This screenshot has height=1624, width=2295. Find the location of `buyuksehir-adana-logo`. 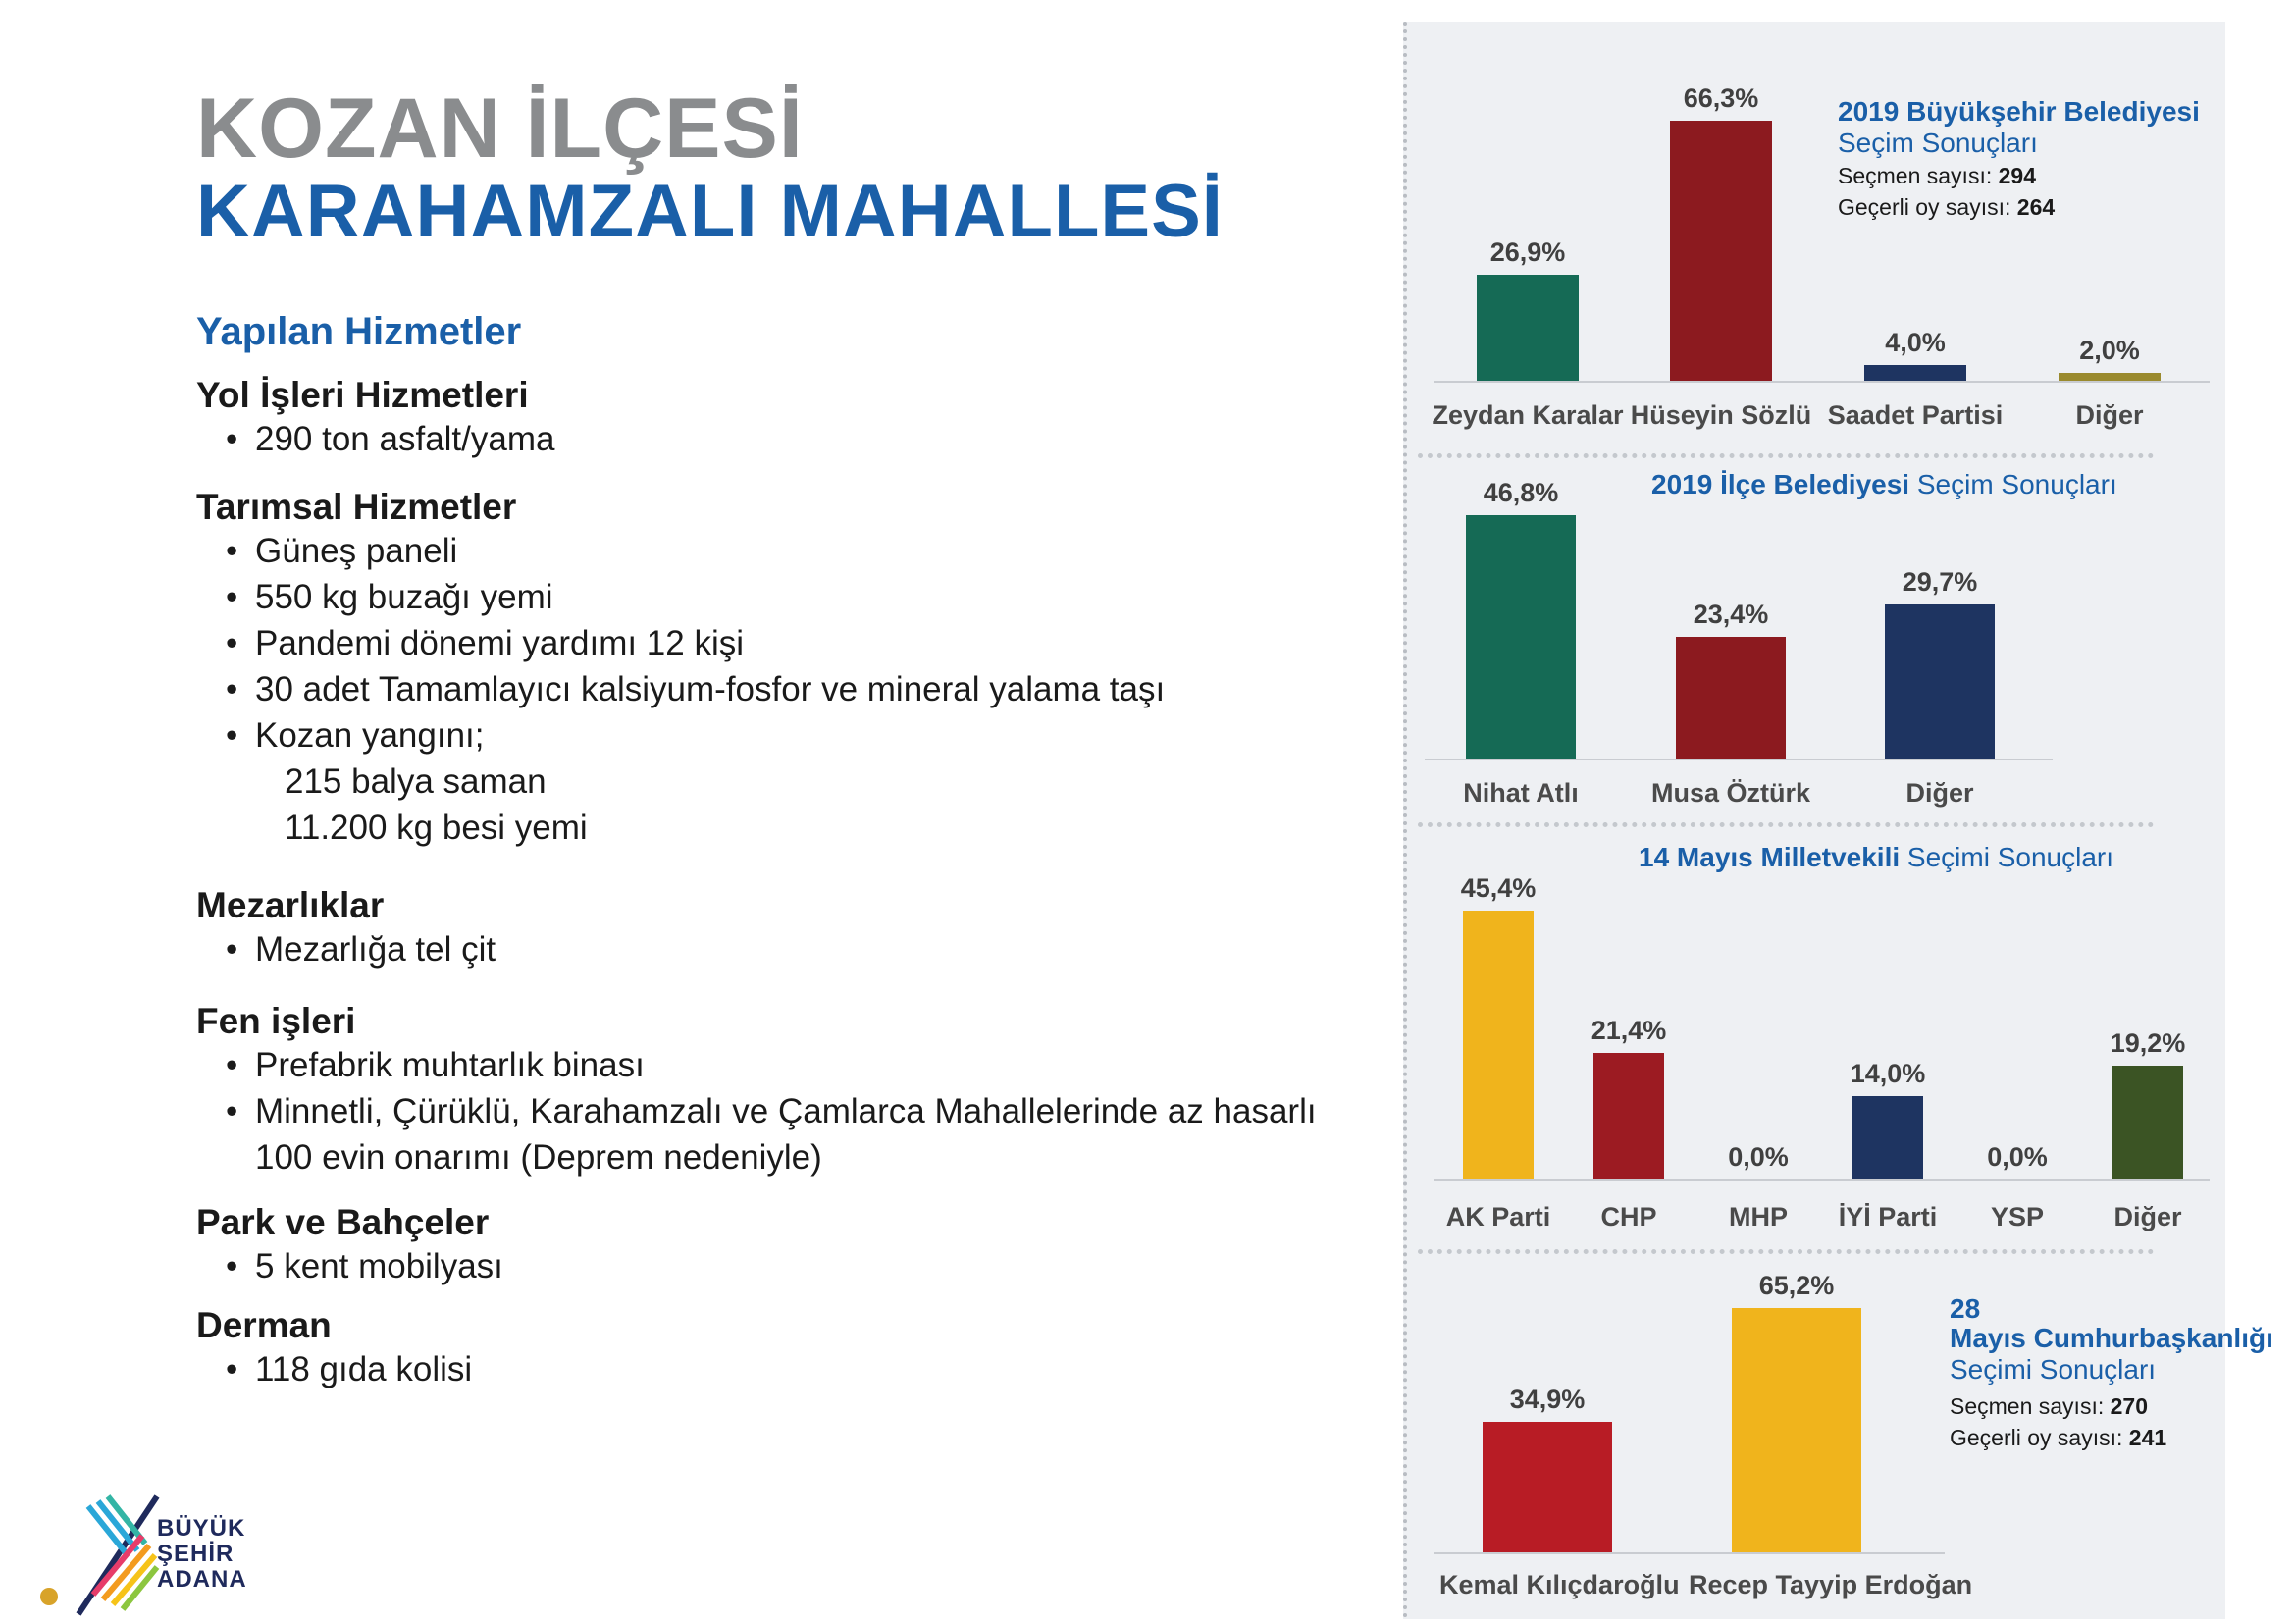

buyuksehir-adana-logo is located at coordinates (100, 1555).